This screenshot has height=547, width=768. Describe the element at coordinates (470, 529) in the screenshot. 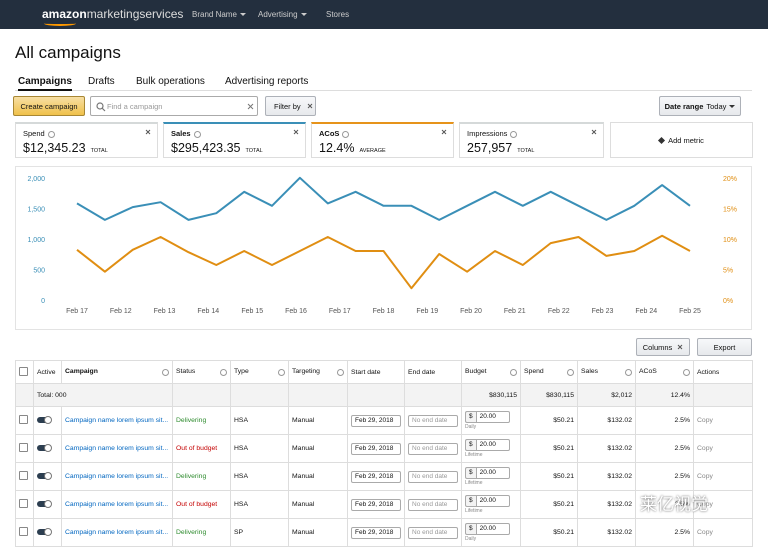

I see `currency: $` at that location.